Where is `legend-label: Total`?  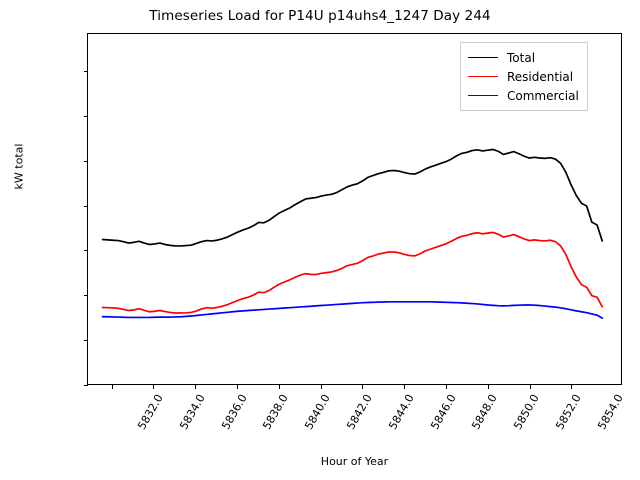
legend-label: Total is located at coordinates (521, 57).